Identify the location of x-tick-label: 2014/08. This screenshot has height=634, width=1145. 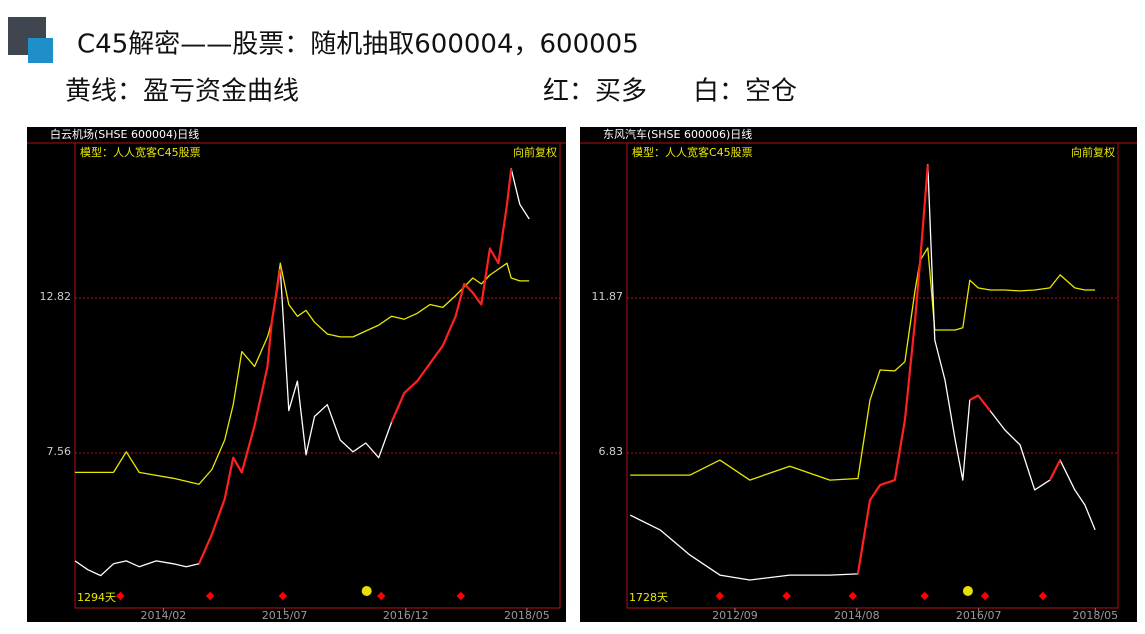
(857, 615).